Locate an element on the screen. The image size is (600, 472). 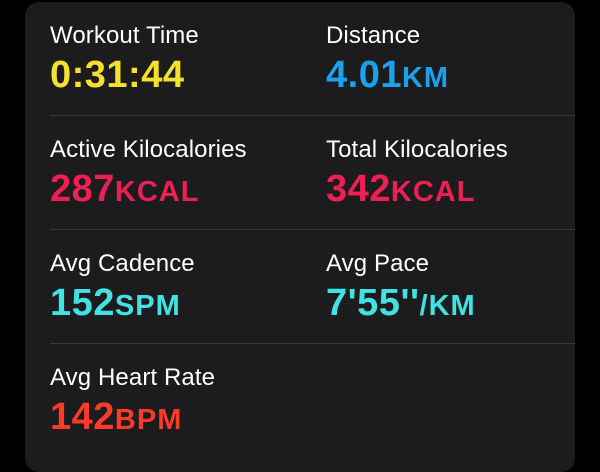
metric-avg-cadence: Avg Cadence 152SPM is located at coordinates (185, 287).